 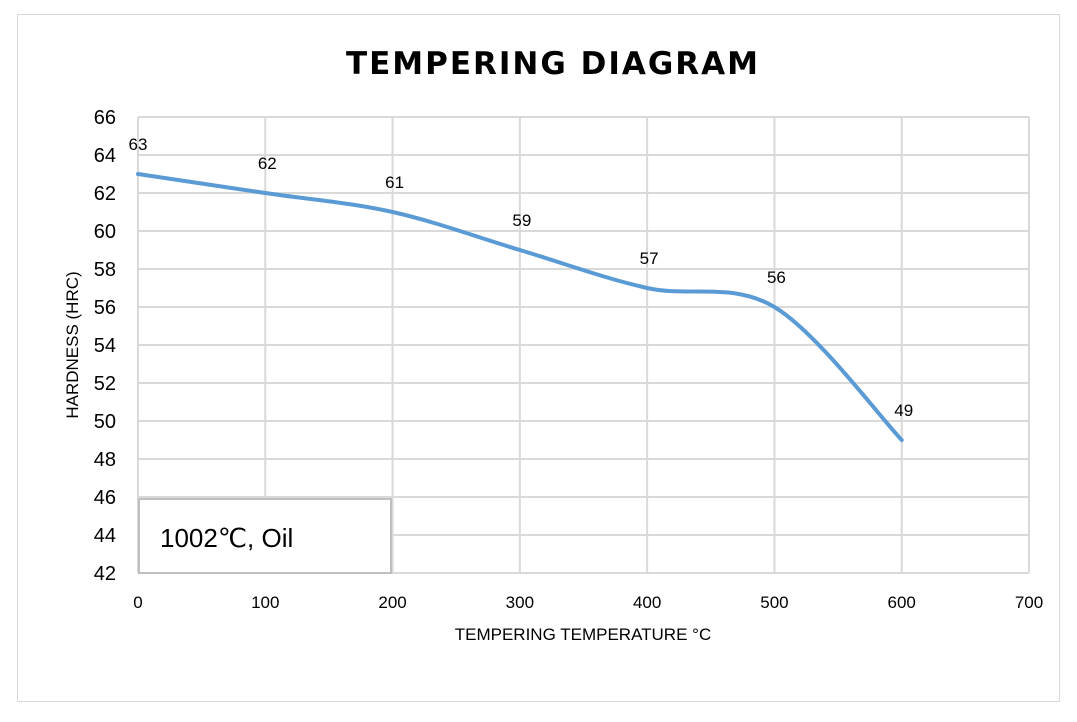 I want to click on x-tick-label: 0, so click(x=137, y=602).